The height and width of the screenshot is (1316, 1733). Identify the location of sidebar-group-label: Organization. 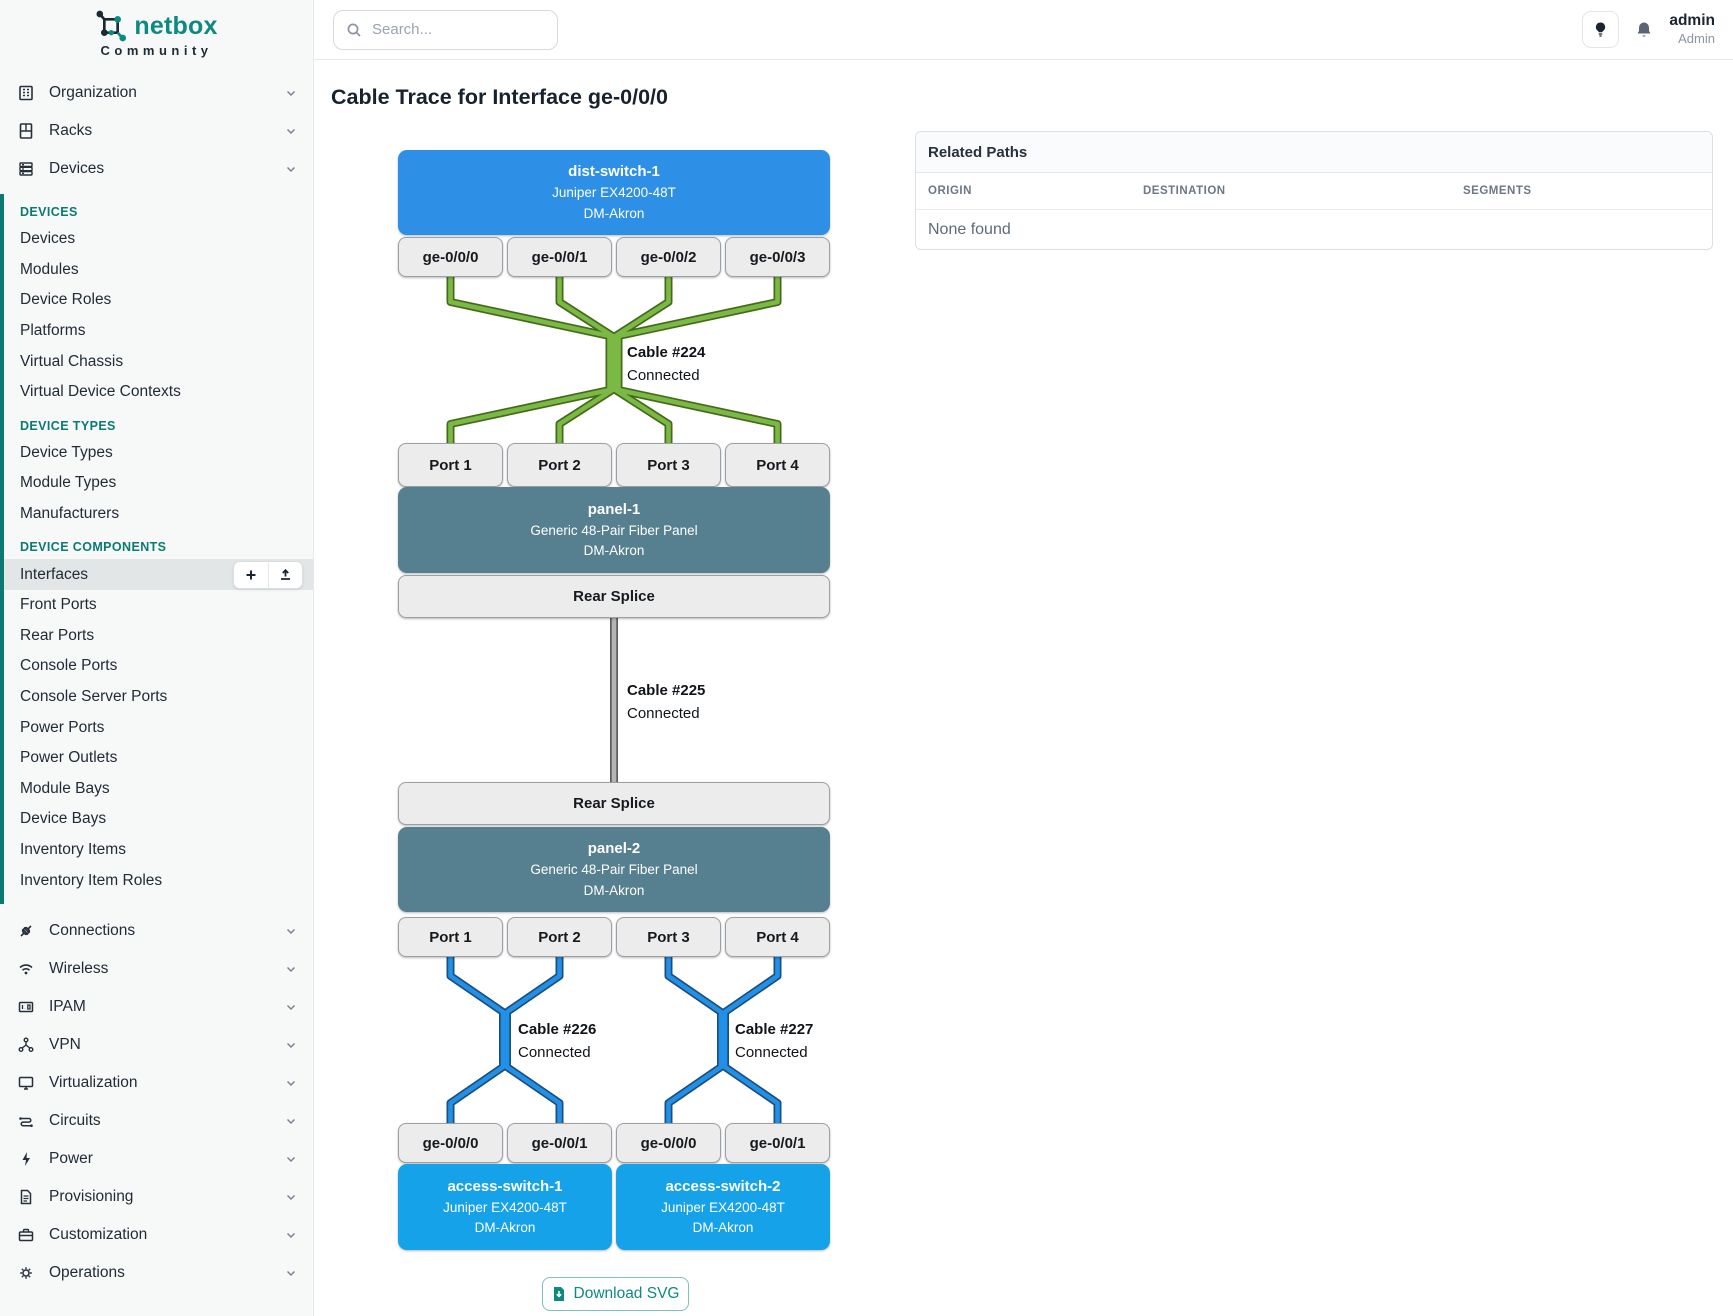
(93, 92).